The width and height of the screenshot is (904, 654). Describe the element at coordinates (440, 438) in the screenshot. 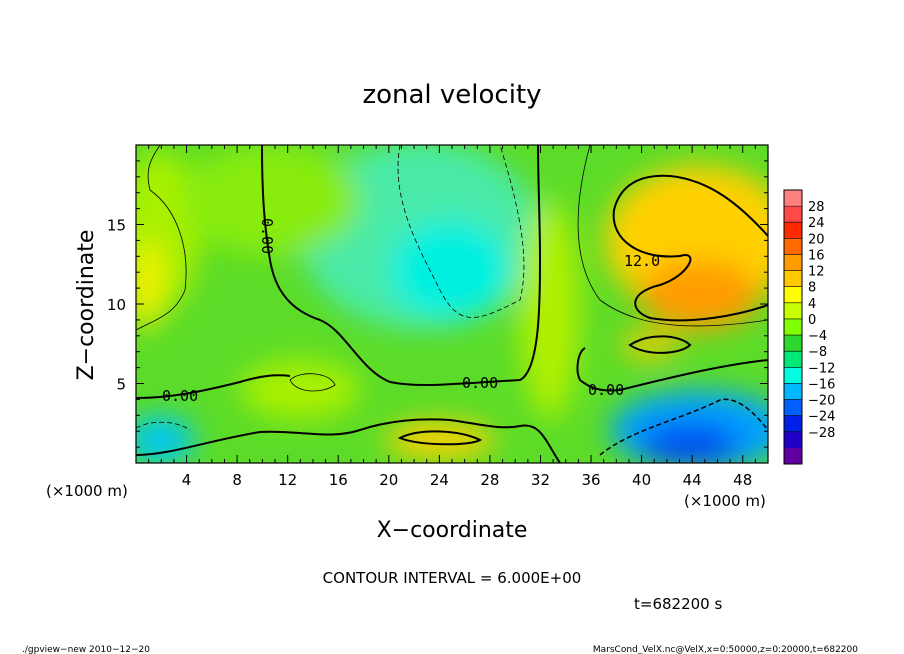

I see `contour-twelve-bottom` at that location.